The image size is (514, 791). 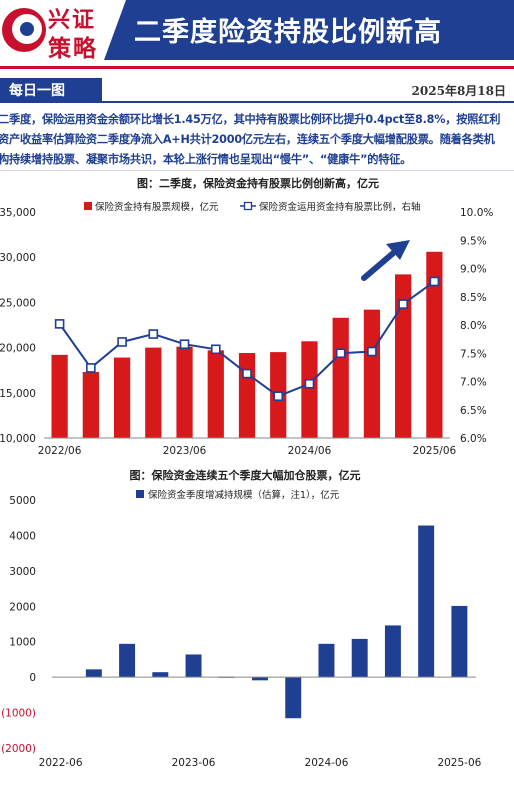 I want to click on y-tick-label: 1000, so click(x=22, y=643).